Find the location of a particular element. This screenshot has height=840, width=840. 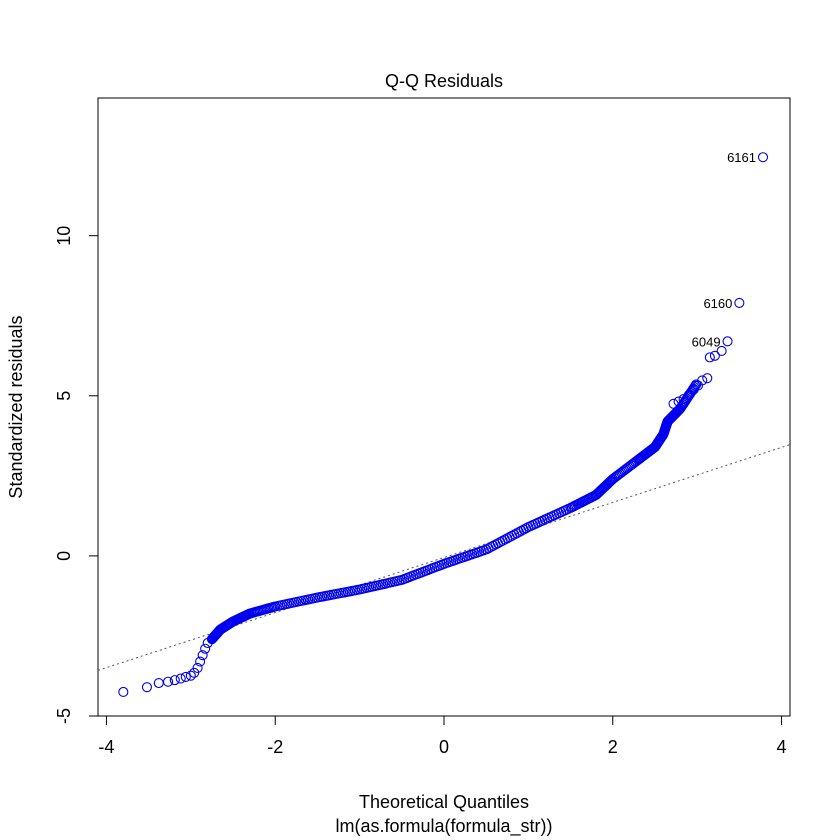

y-tick-label: 10 is located at coordinates (64, 236).